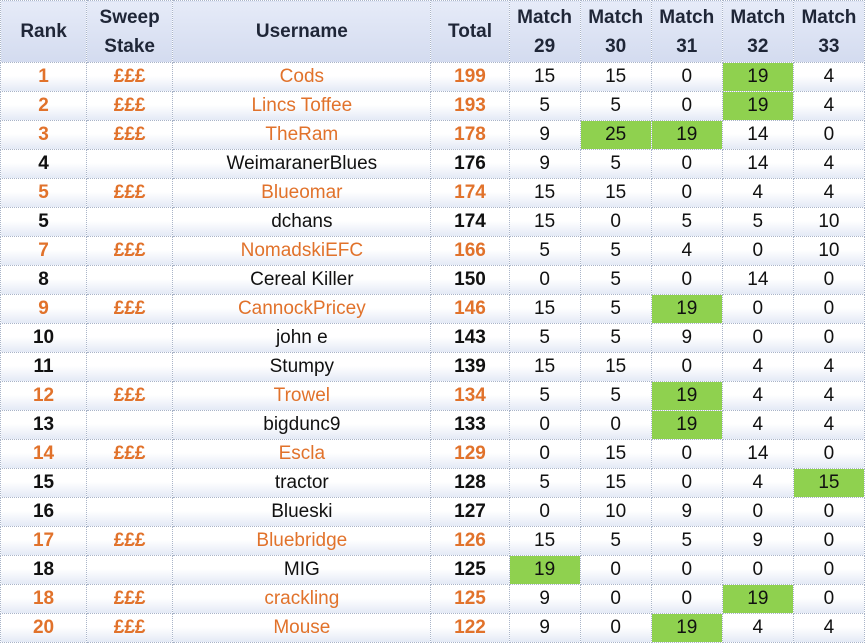  What do you see at coordinates (758, 46) in the screenshot?
I see `header-match-number: 32` at bounding box center [758, 46].